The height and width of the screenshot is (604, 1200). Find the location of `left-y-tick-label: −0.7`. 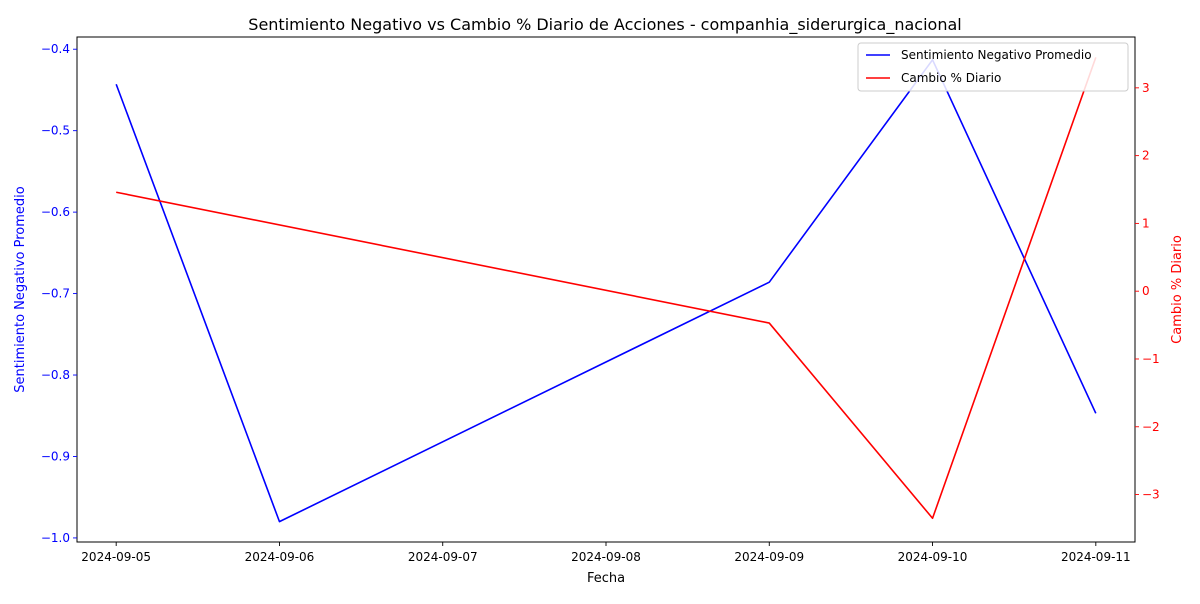

left-y-tick-label: −0.7 is located at coordinates (55, 294).